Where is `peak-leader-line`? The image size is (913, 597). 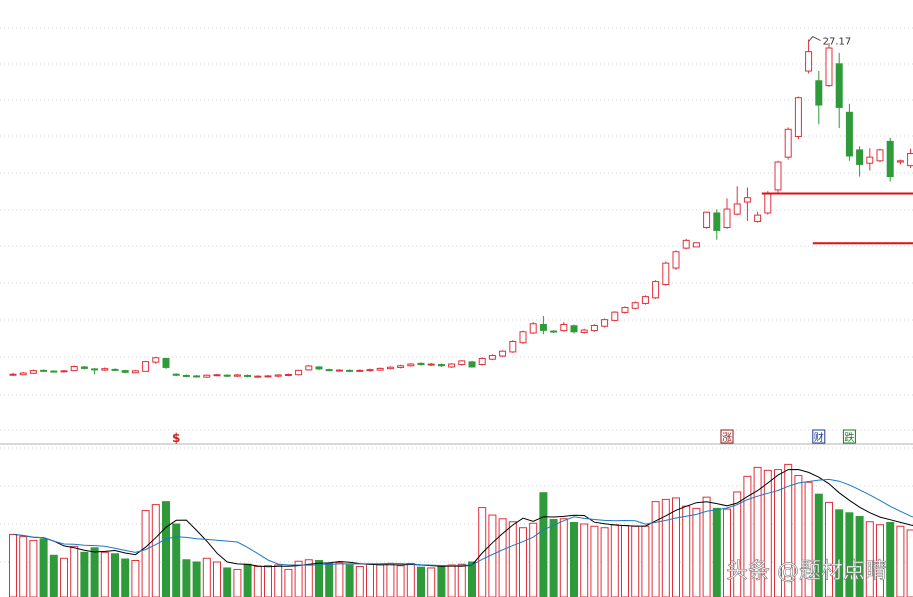 peak-leader-line is located at coordinates (814, 38).